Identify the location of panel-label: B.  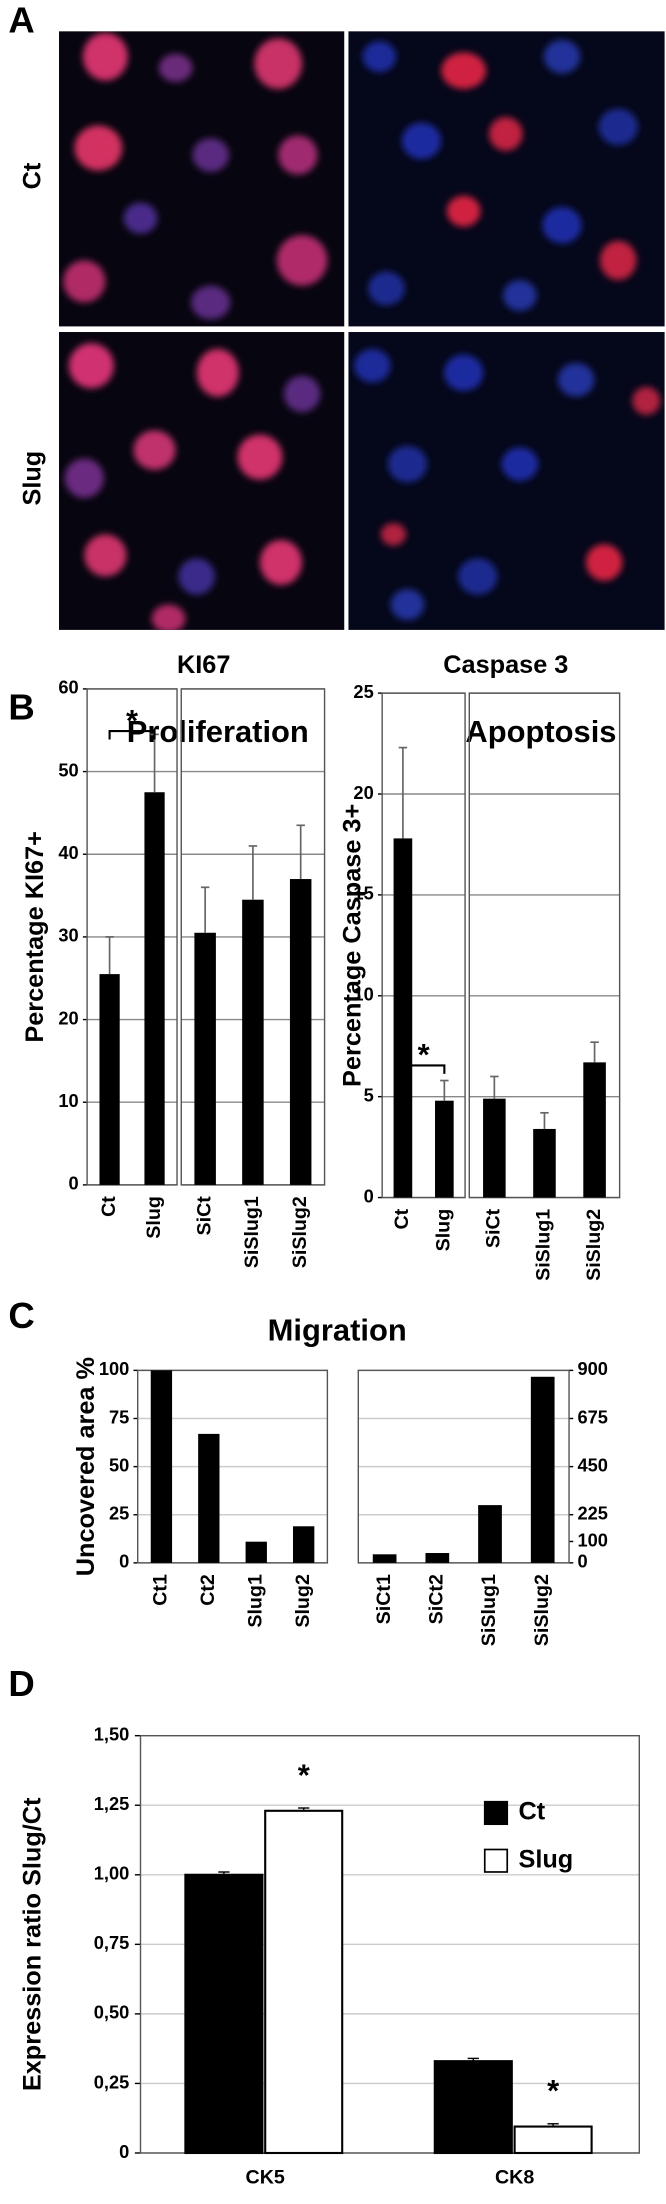
(21, 707).